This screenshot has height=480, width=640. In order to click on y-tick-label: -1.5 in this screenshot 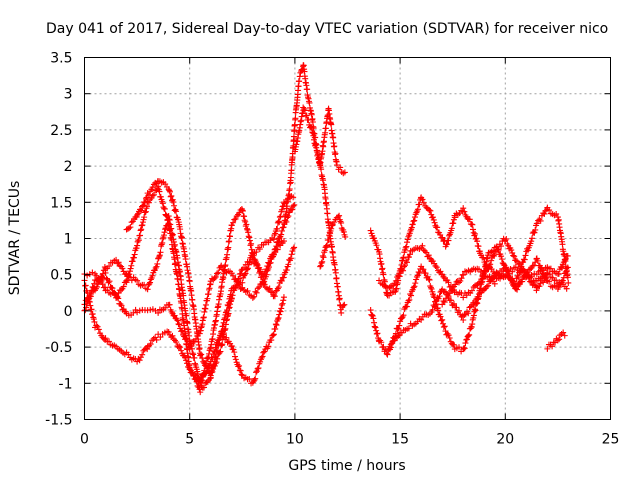, I will do `click(58, 421)`.